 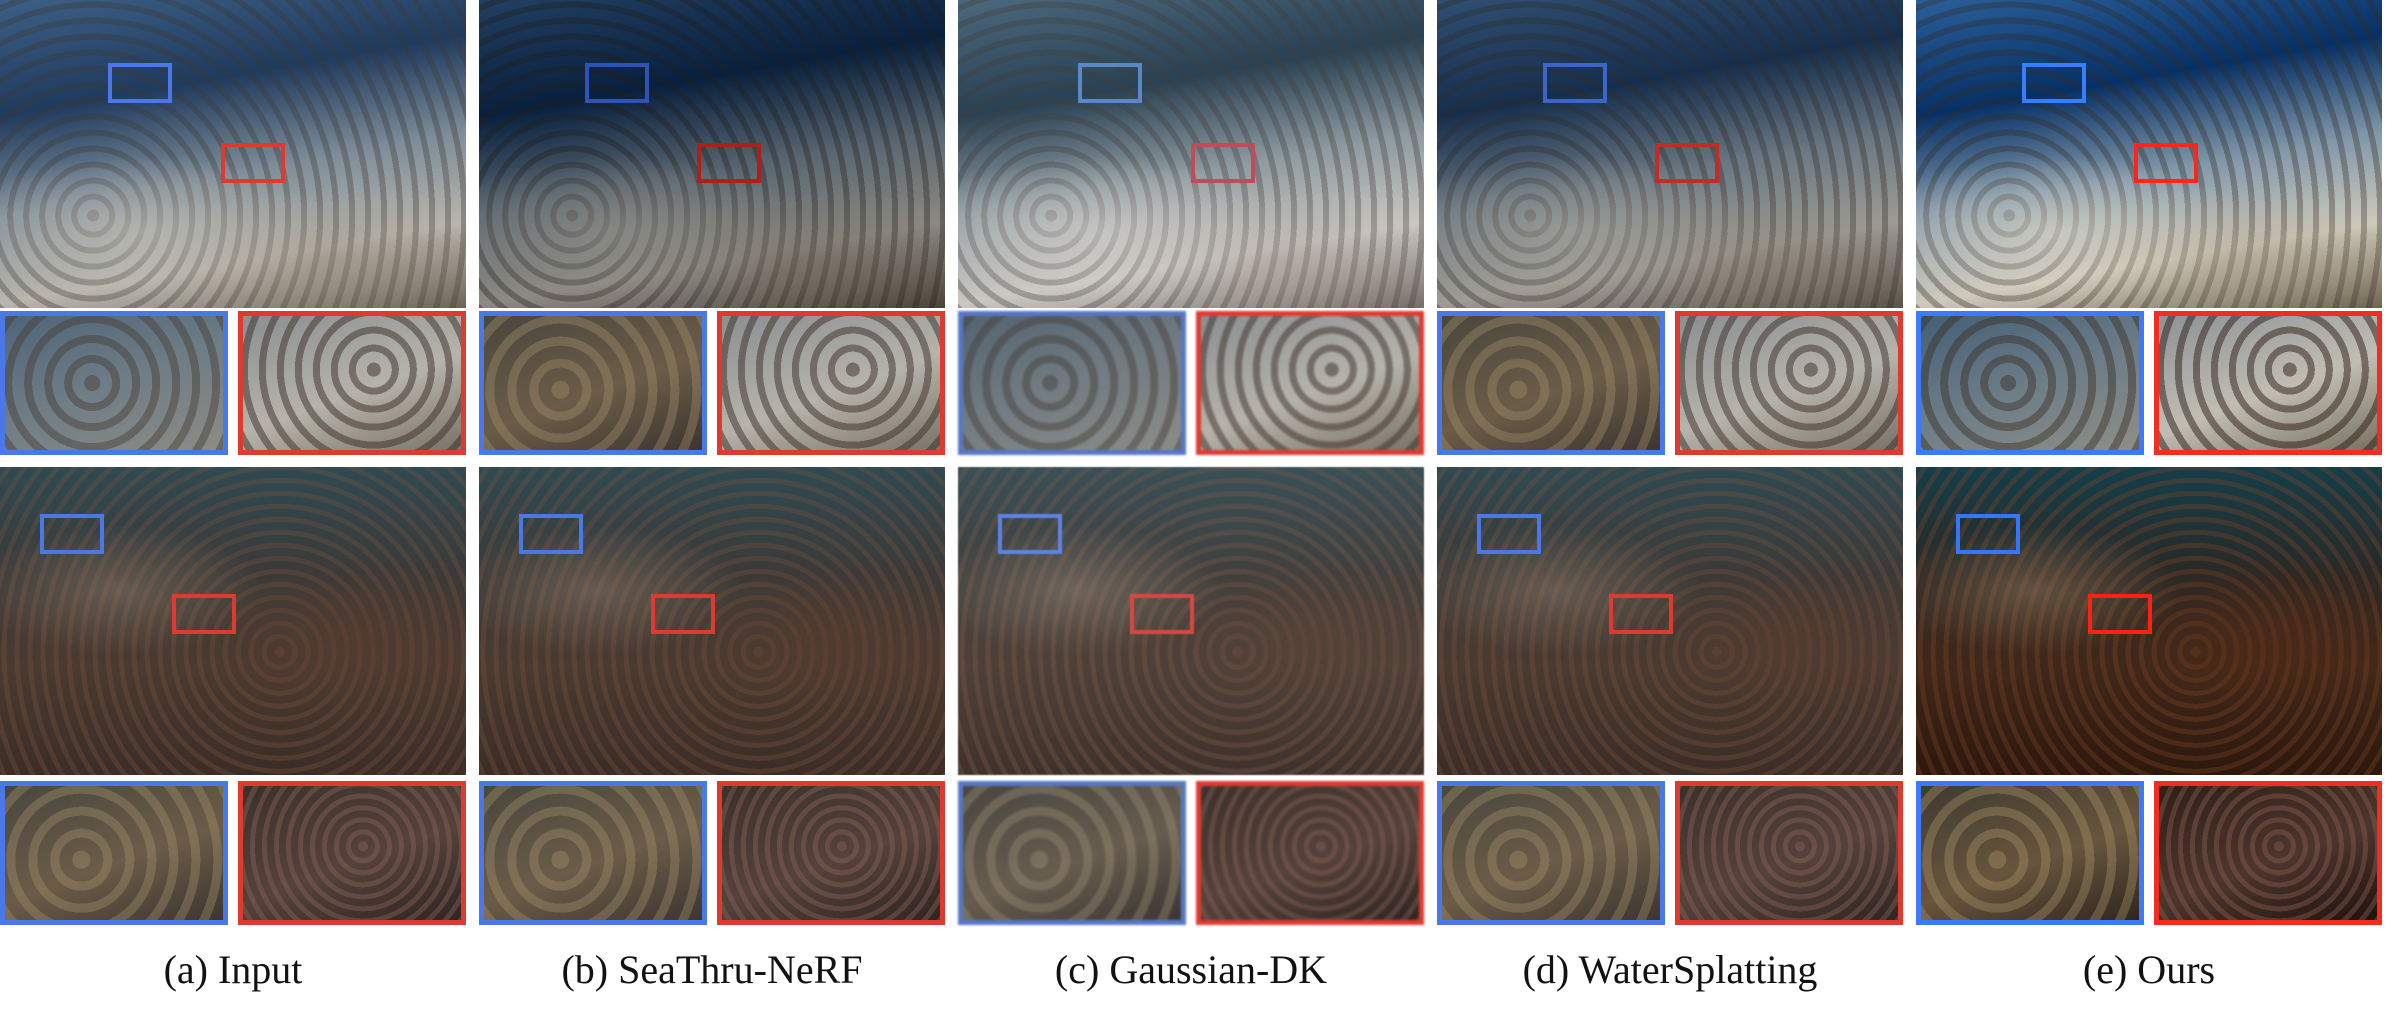 What do you see at coordinates (1670, 969) in the screenshot?
I see `caption-watersplatting: (d) WaterSplatting` at bounding box center [1670, 969].